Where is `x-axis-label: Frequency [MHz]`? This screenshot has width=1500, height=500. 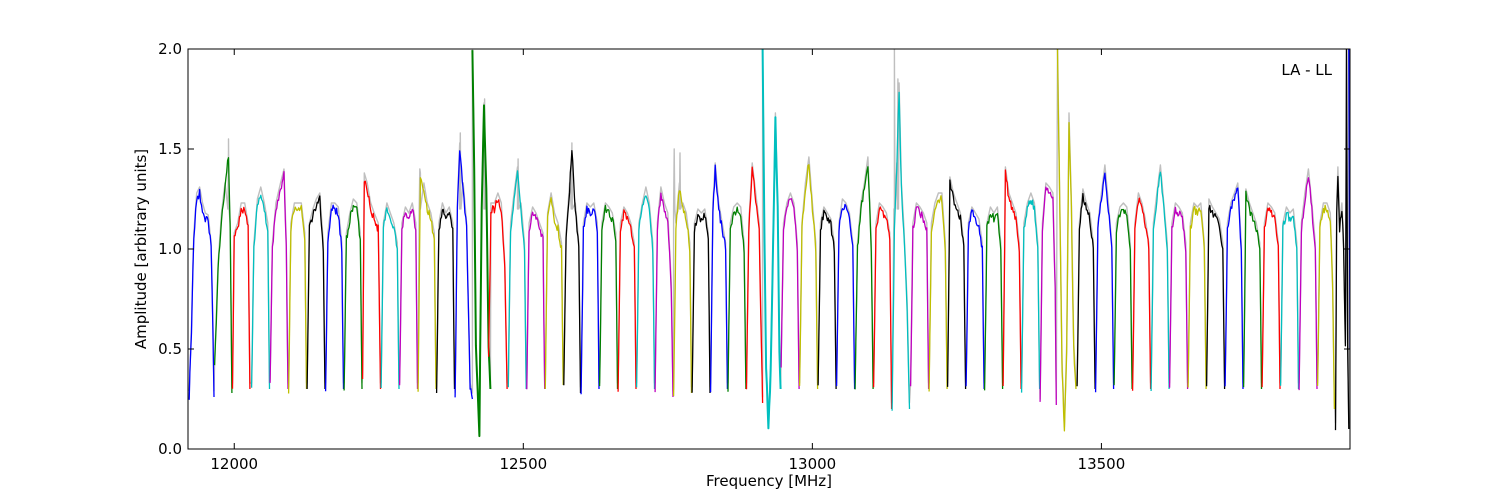 x-axis-label: Frequency [MHz] is located at coordinates (769, 481).